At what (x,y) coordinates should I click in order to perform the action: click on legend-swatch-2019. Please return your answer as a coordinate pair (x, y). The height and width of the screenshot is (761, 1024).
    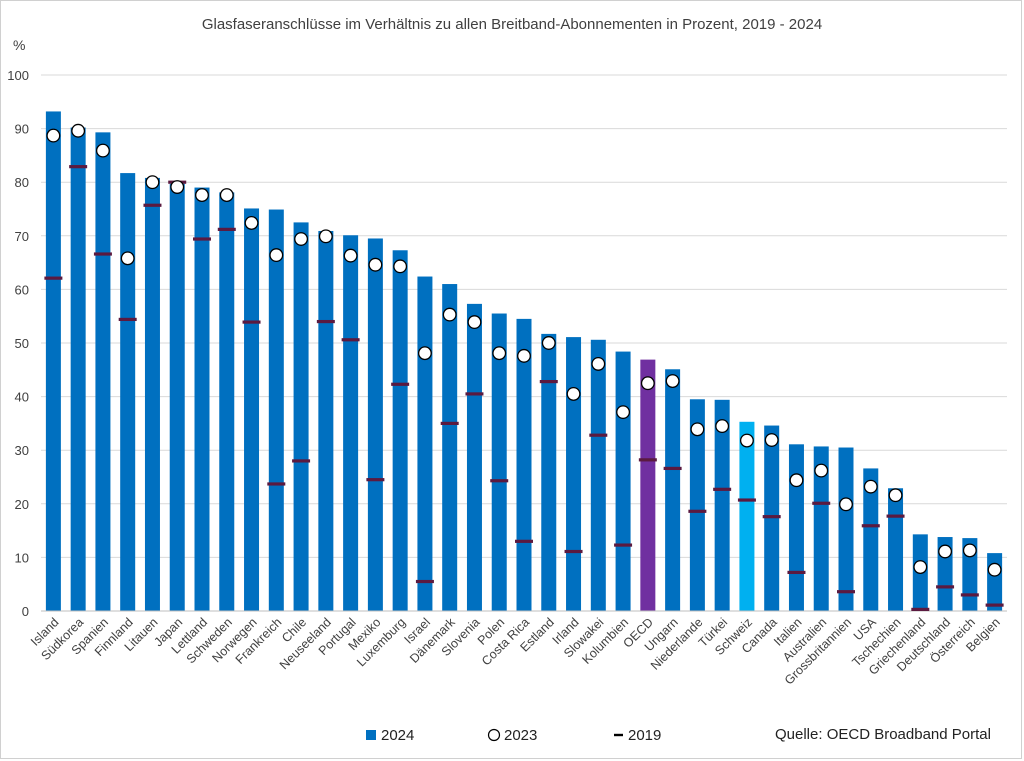
    Looking at the image, I should click on (618, 735).